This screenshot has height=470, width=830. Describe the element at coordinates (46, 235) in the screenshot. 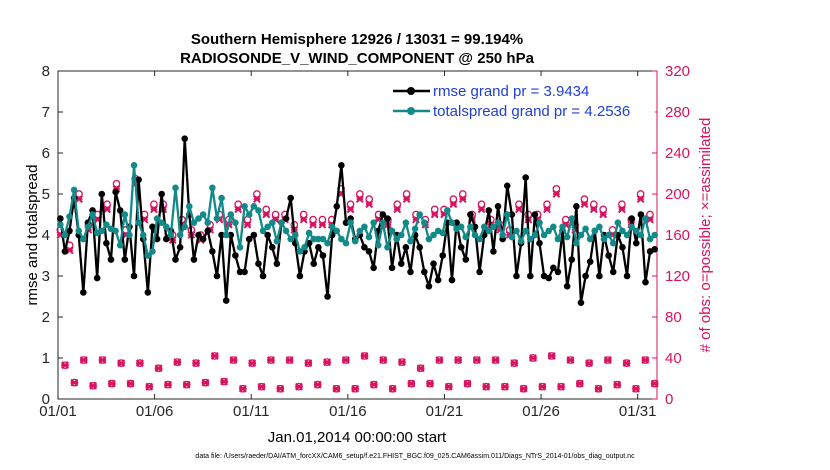

I see `y-tick-label: 4` at that location.